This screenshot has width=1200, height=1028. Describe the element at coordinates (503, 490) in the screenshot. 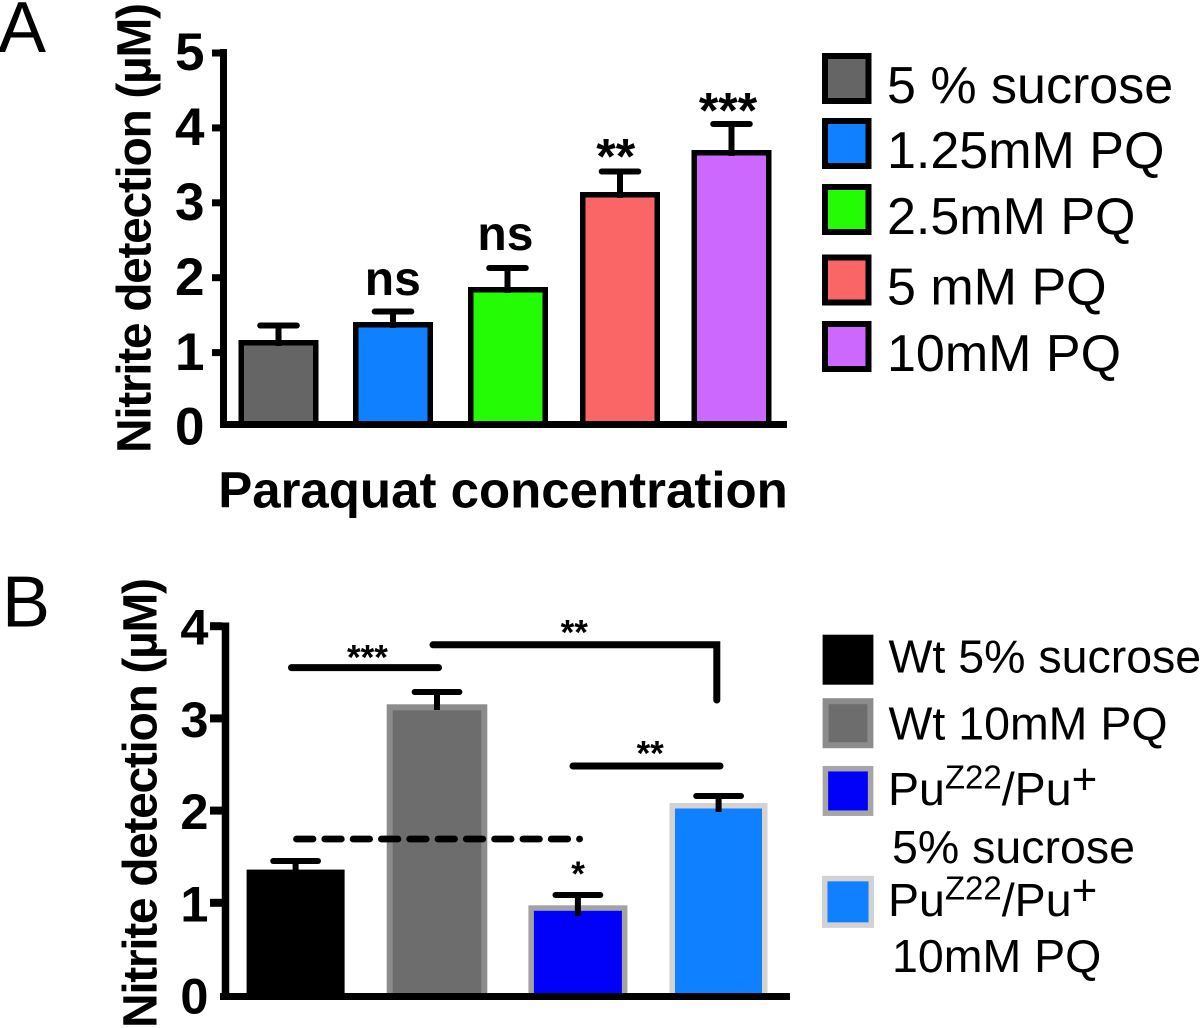

I see `svg-text: Paraquat concentration` at that location.